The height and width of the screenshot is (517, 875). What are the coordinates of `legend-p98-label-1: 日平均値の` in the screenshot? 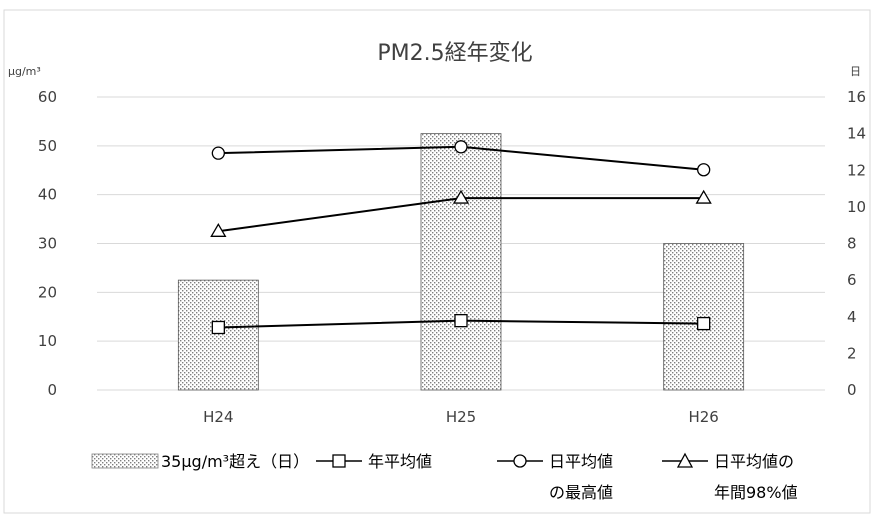 It's located at (754, 461).